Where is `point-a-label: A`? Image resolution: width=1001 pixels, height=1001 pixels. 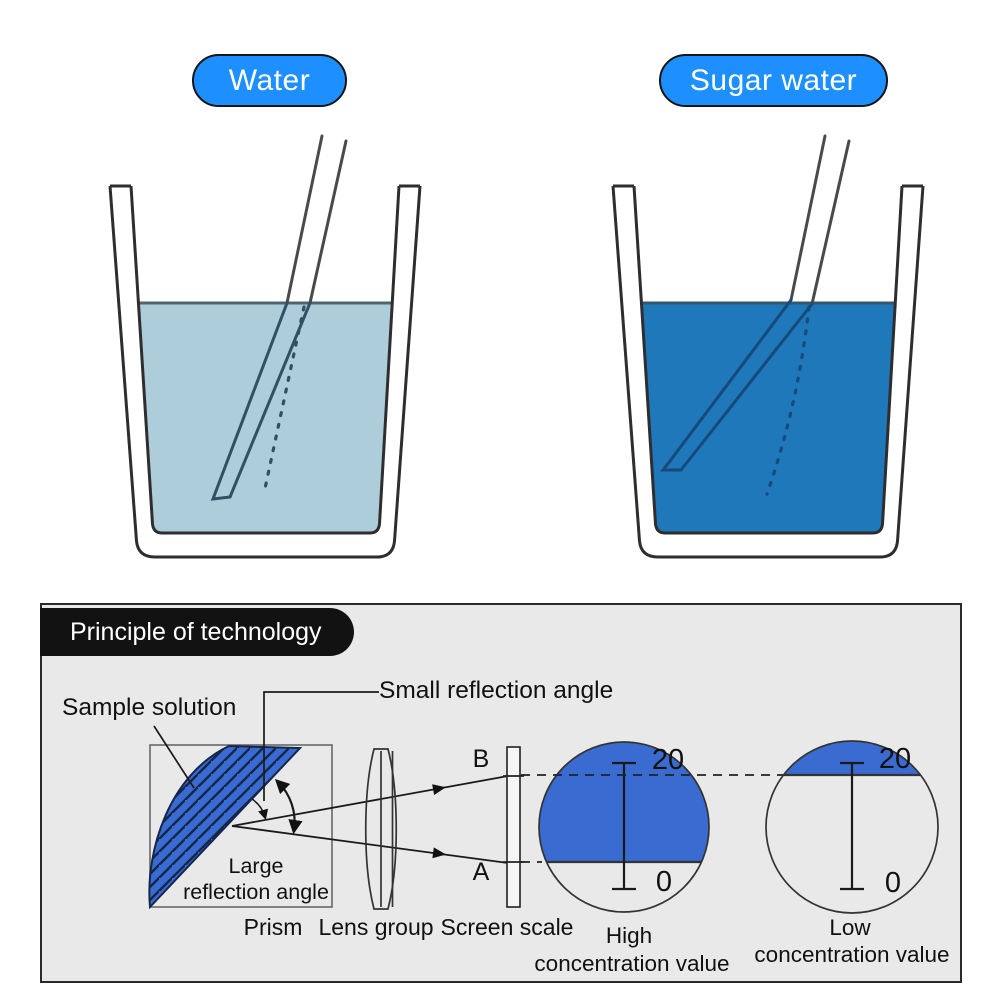
point-a-label: A is located at coordinates (481, 872).